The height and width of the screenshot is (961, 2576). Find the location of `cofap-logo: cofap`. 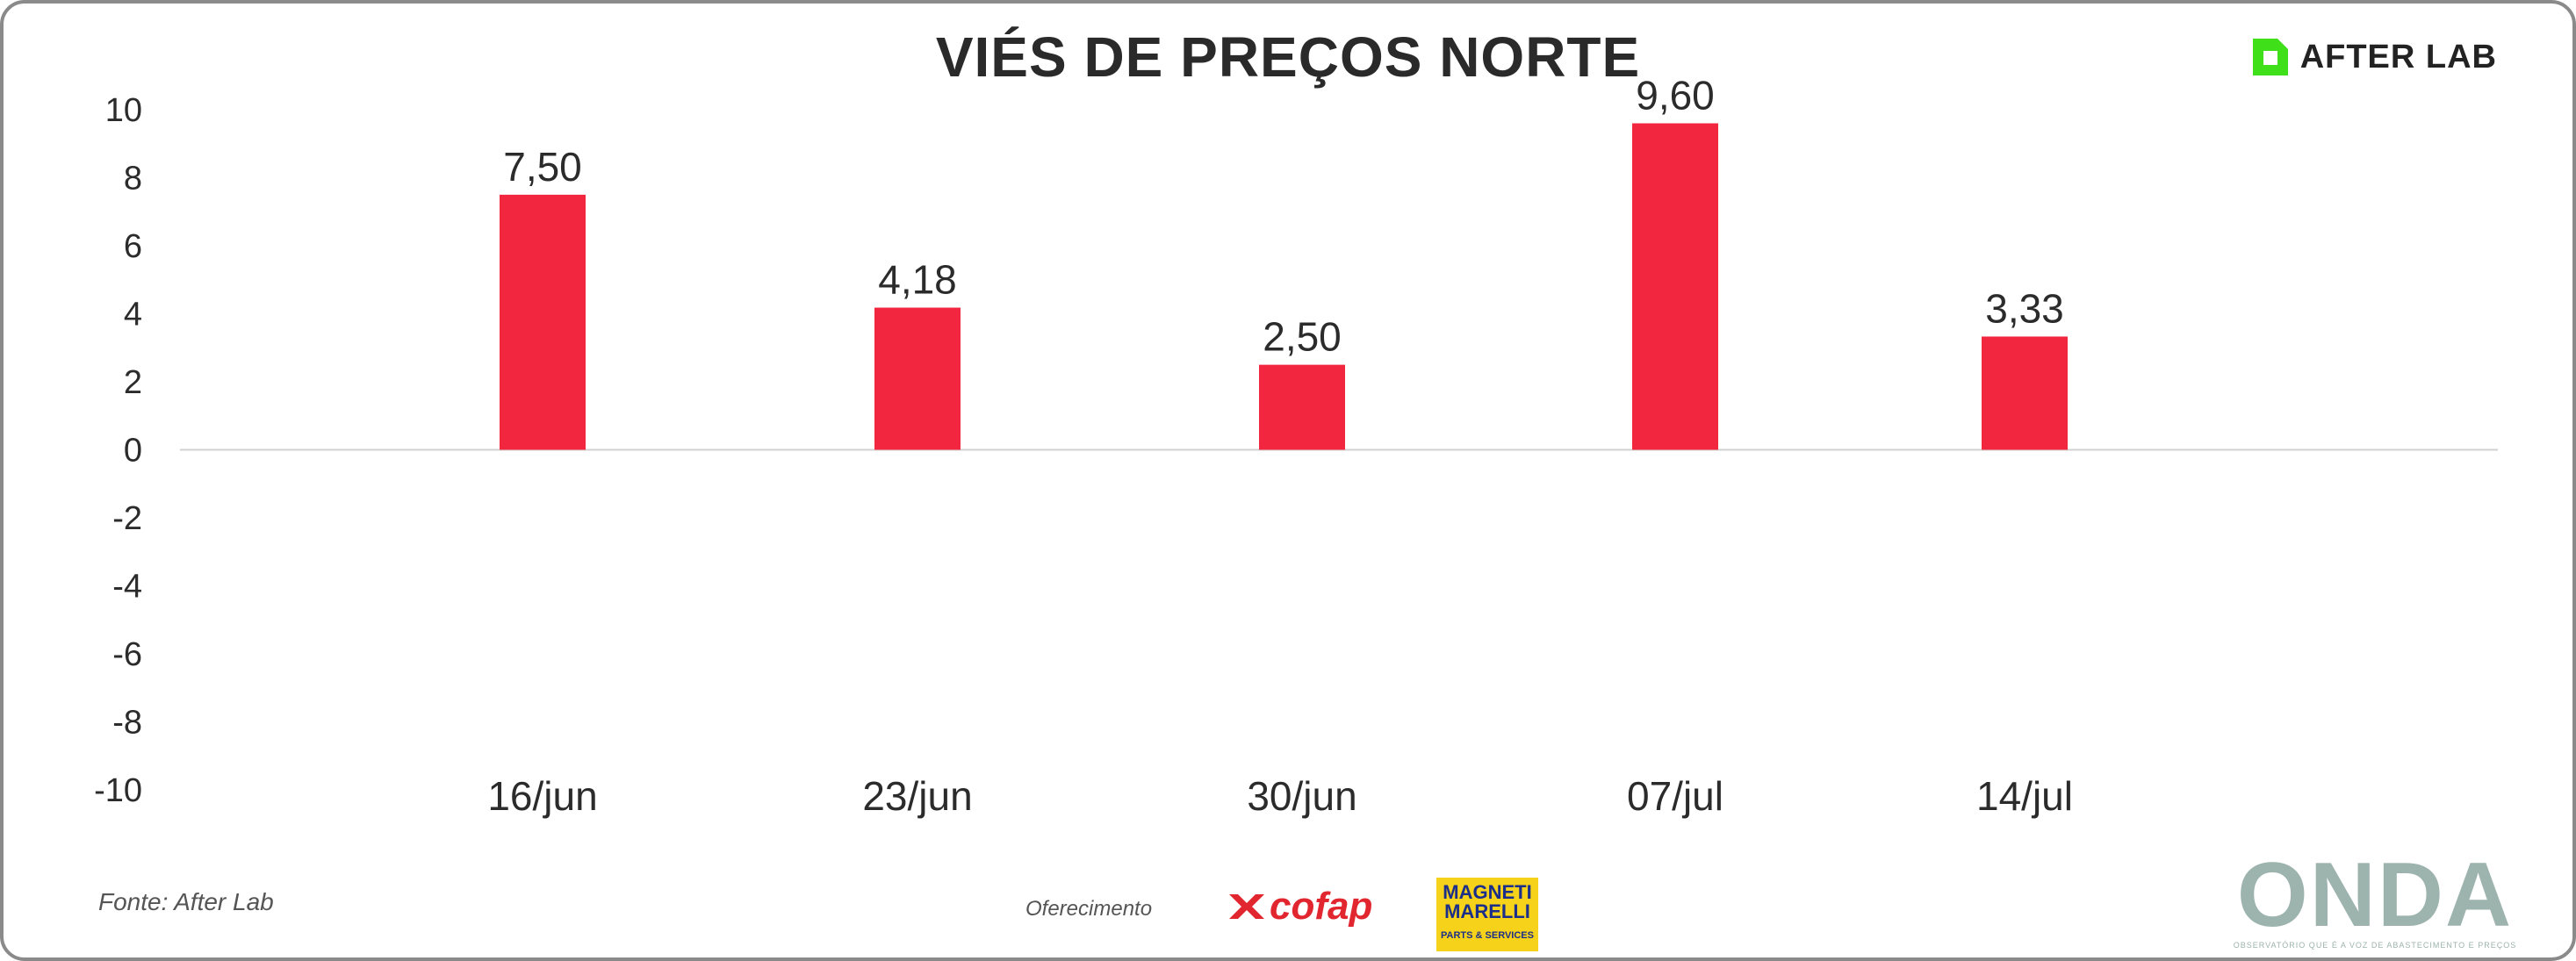

cofap-logo: cofap is located at coordinates (1299, 907).